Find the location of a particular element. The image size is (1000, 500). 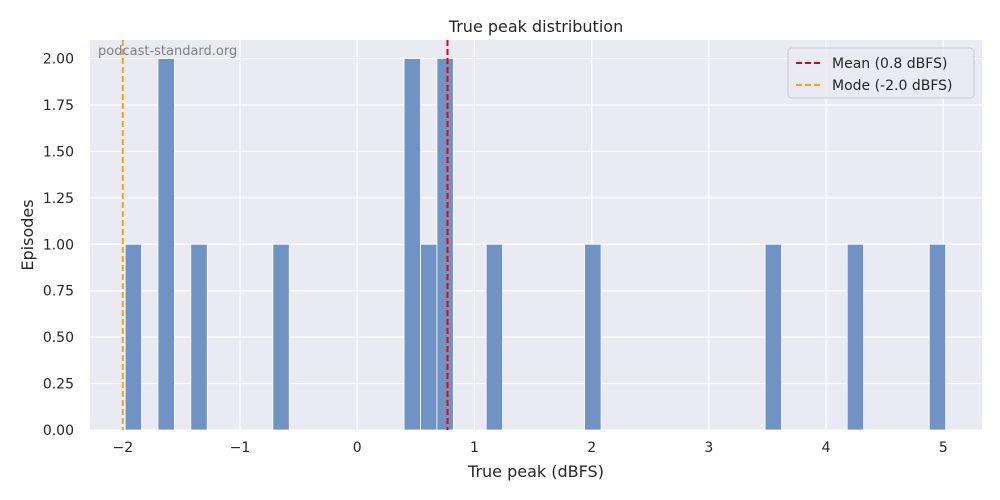

x-tick-label: 5 is located at coordinates (943, 448).